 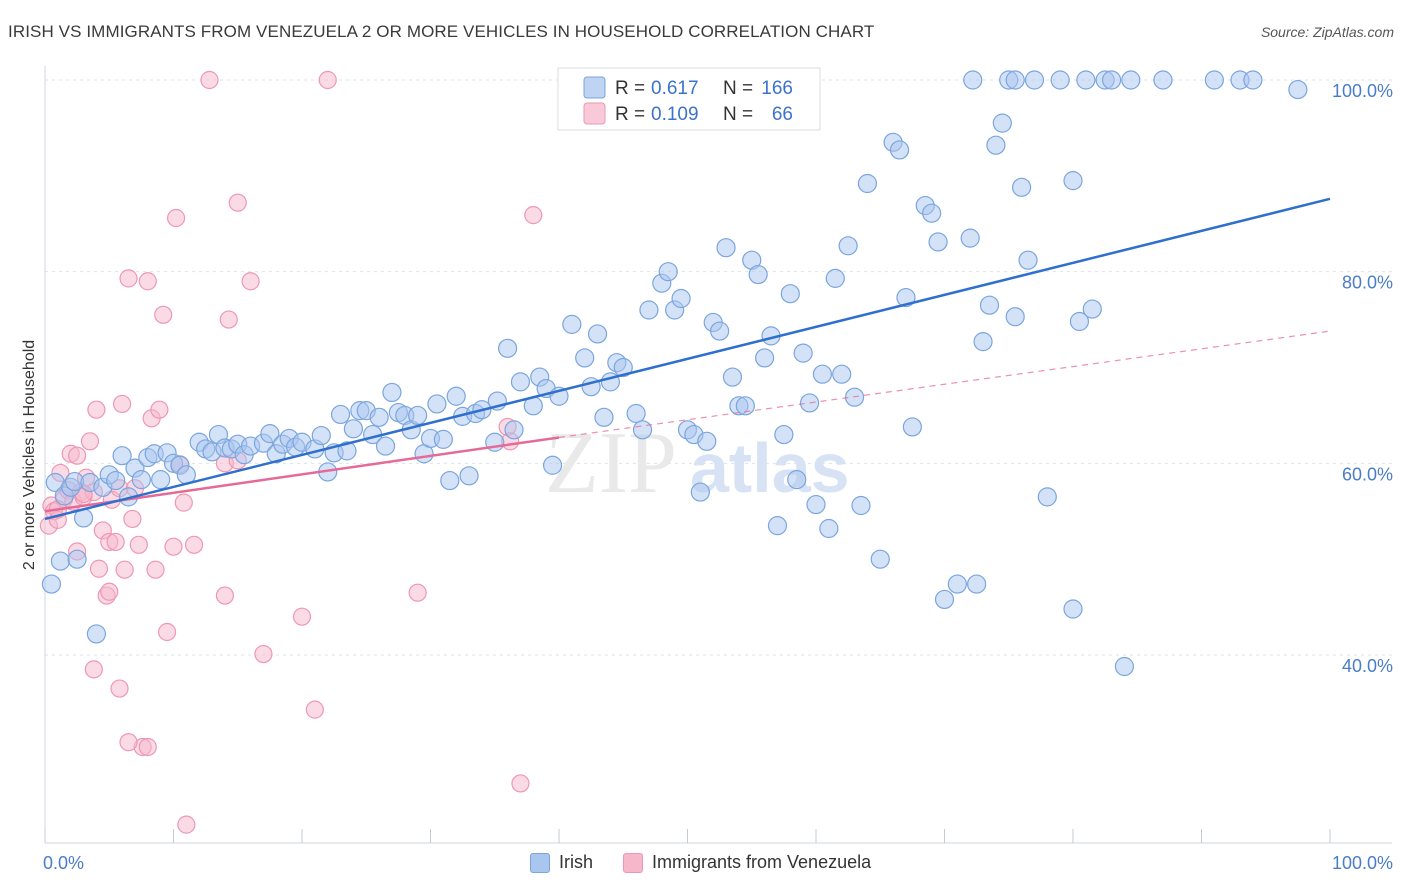 What do you see at coordinates (611, 463) in the screenshot?
I see `watermark-zip: ZIP` at bounding box center [611, 463].